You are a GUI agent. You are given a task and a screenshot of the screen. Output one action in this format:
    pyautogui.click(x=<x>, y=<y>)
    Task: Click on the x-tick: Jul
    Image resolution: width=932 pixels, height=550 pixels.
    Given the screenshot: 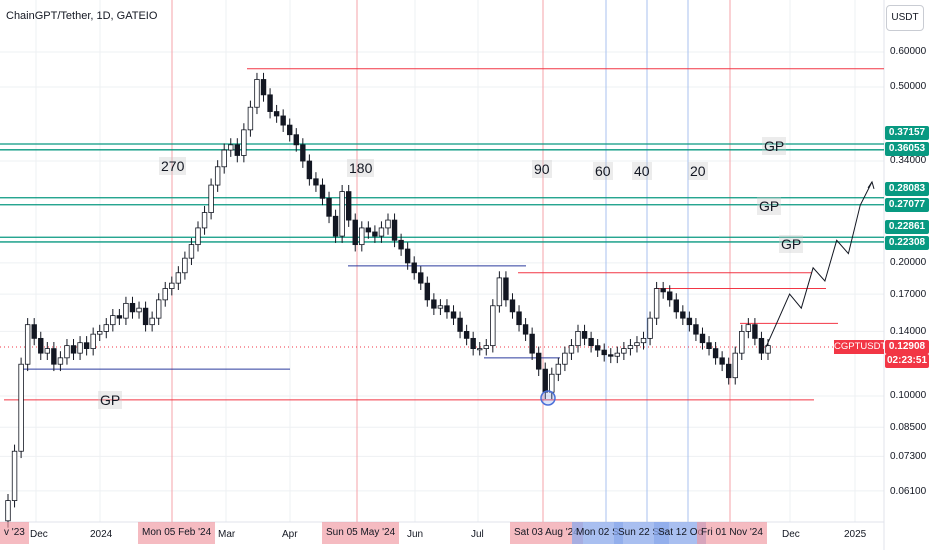 What is the action you would take?
    pyautogui.click(x=477, y=534)
    